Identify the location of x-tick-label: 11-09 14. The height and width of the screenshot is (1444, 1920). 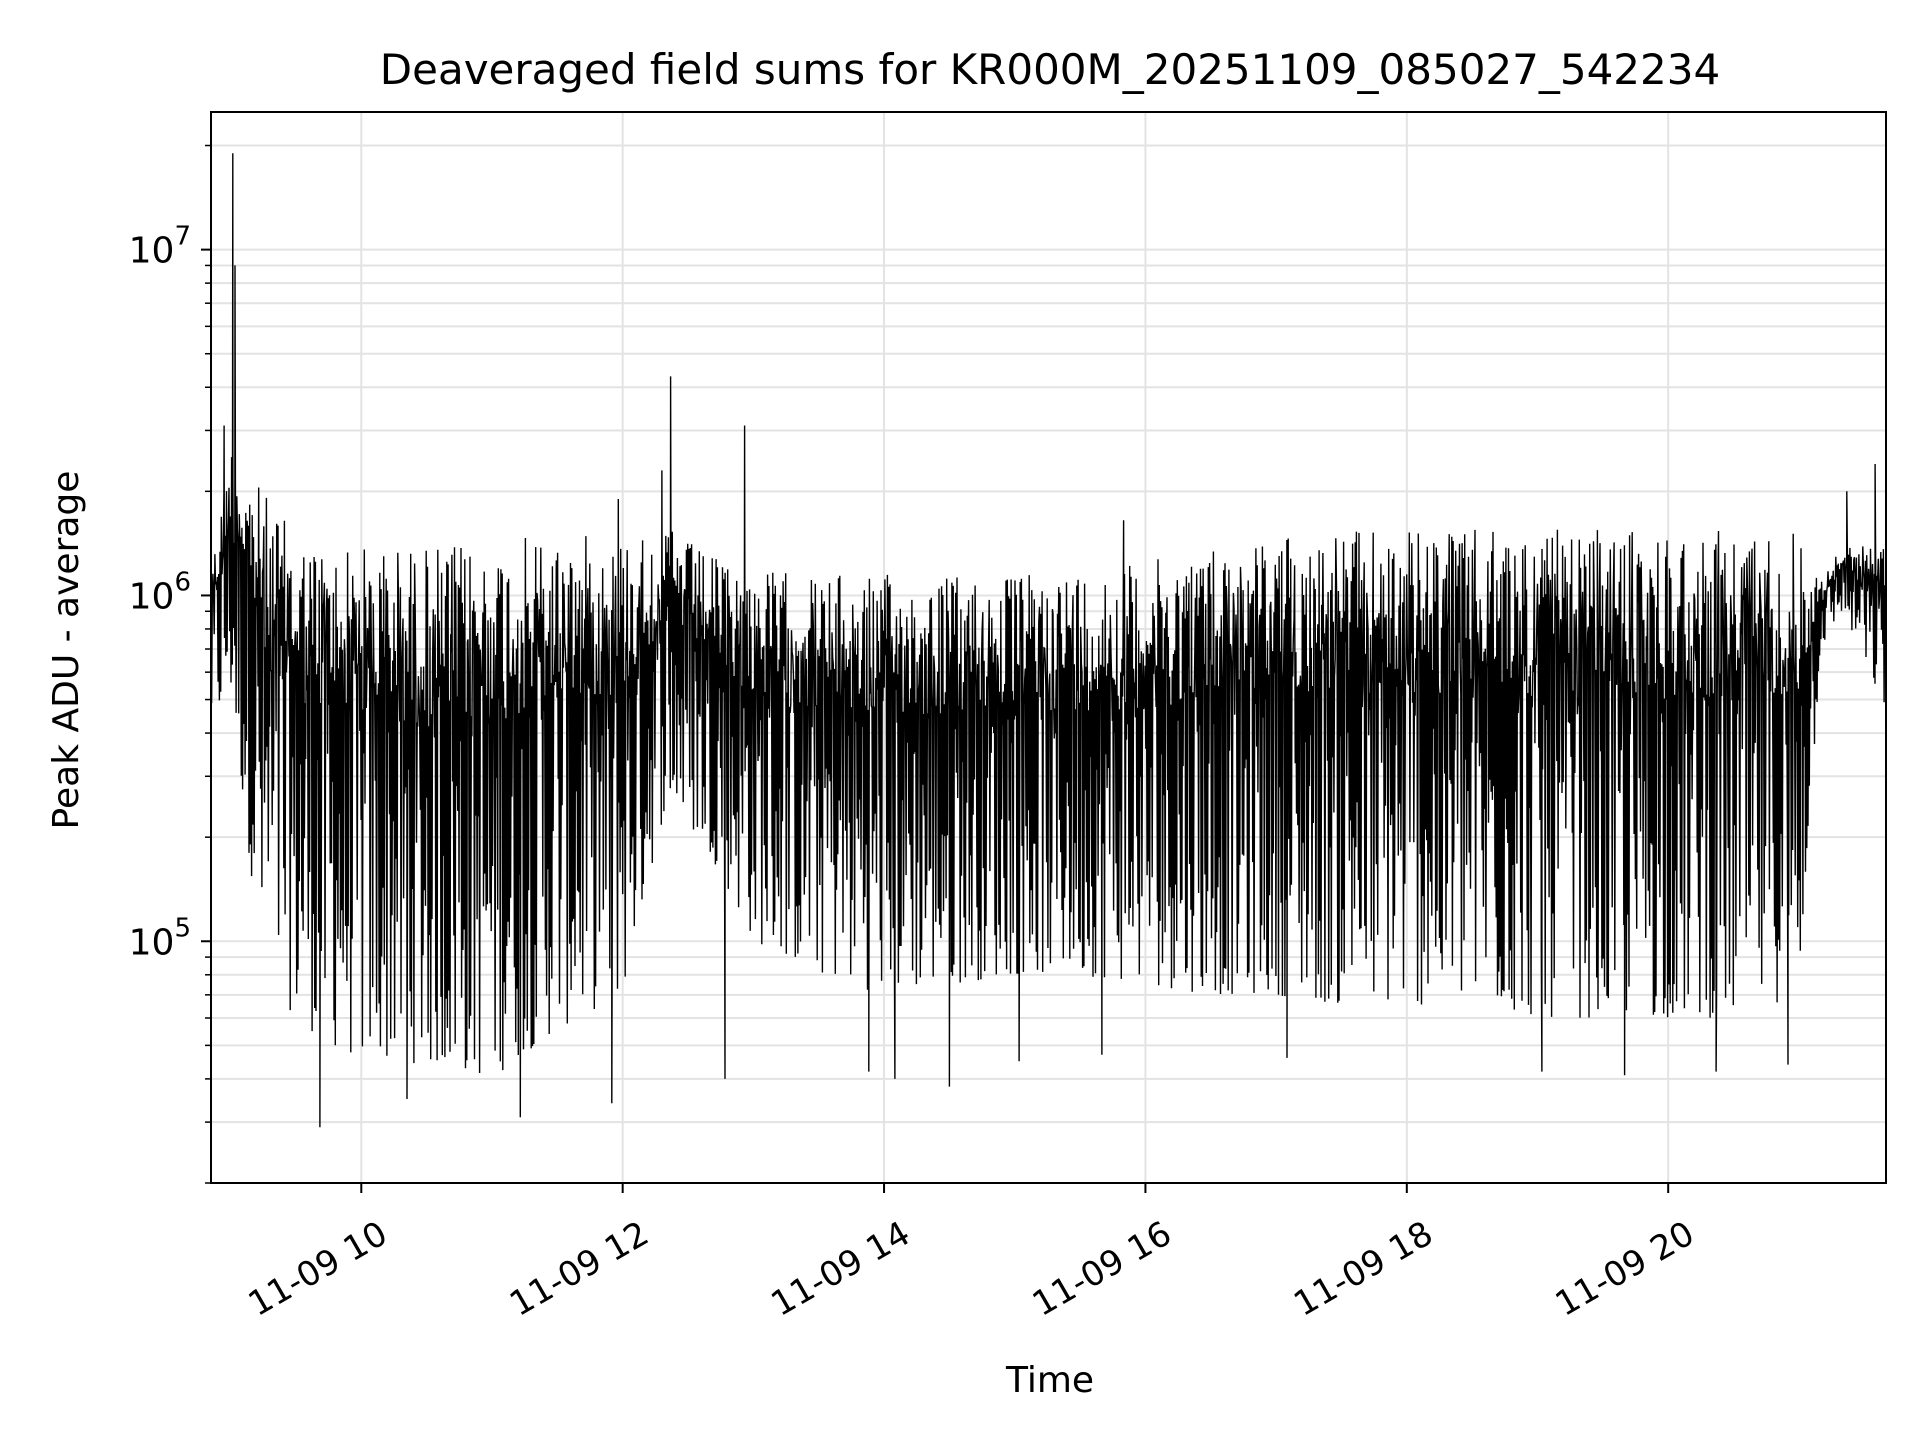
(841, 1269).